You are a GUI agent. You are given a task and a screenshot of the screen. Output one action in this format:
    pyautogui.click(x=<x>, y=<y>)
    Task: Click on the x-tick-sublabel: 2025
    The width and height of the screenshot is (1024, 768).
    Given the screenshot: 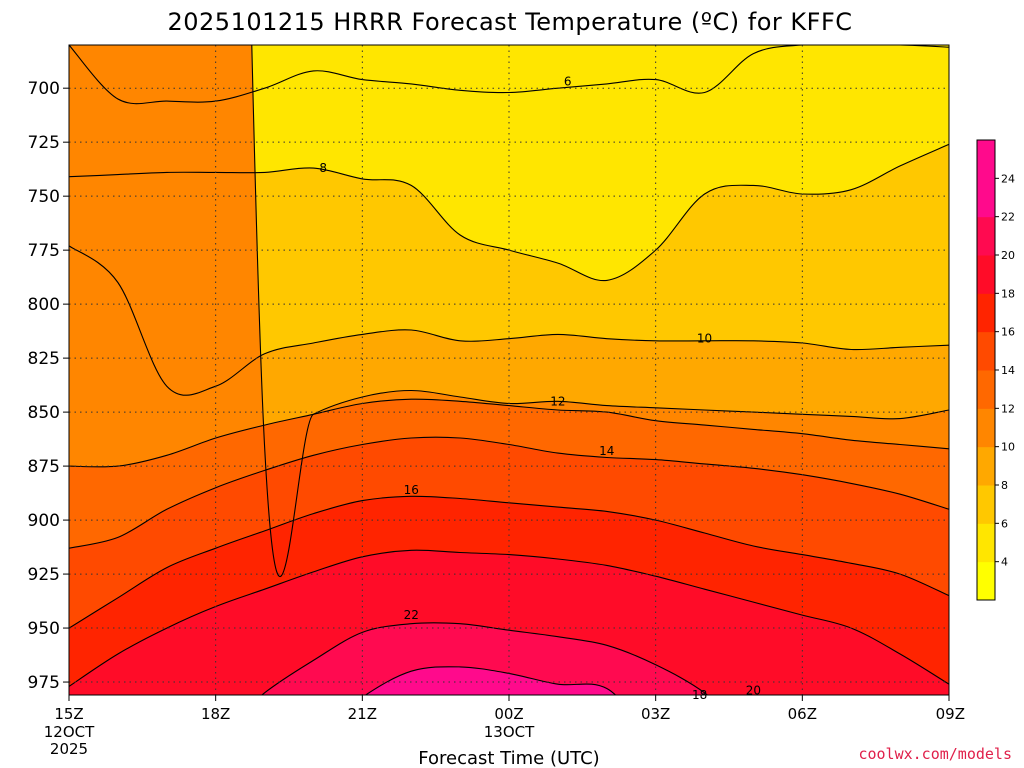 What is the action you would take?
    pyautogui.click(x=69, y=749)
    